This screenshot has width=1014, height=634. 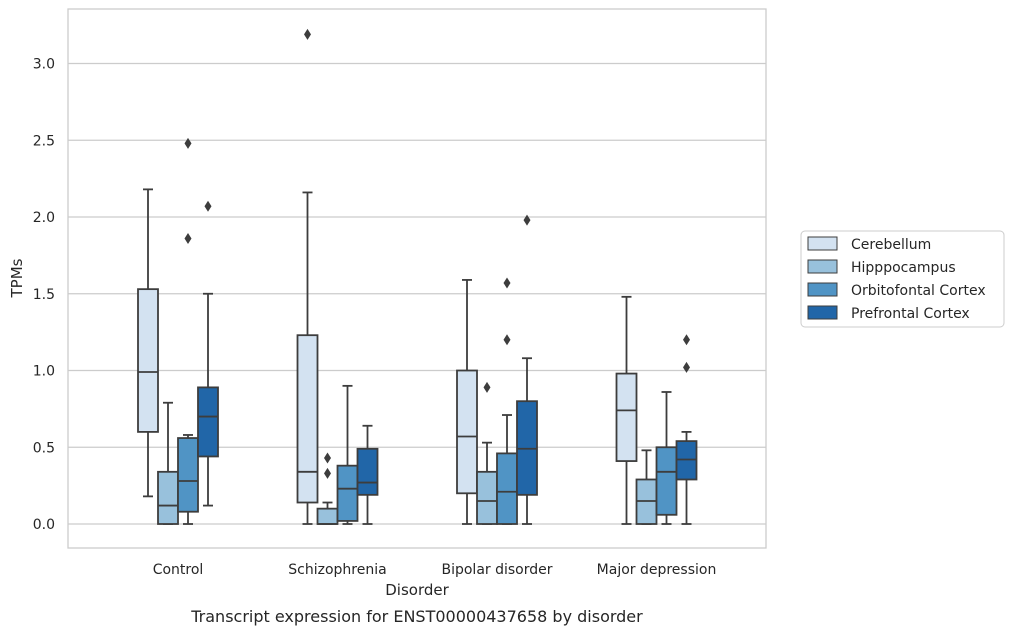 I want to click on y-tick-label: 1.5, so click(x=44, y=295).